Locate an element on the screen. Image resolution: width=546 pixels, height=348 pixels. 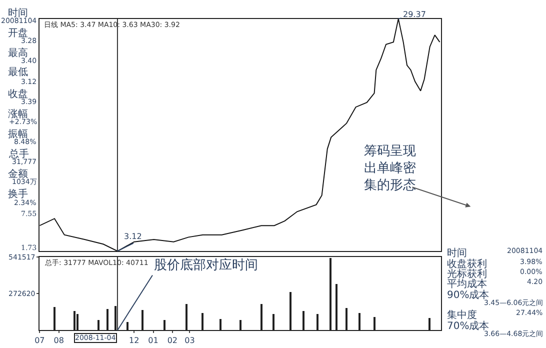
x-tick-label: 07 is located at coordinates (39, 340).